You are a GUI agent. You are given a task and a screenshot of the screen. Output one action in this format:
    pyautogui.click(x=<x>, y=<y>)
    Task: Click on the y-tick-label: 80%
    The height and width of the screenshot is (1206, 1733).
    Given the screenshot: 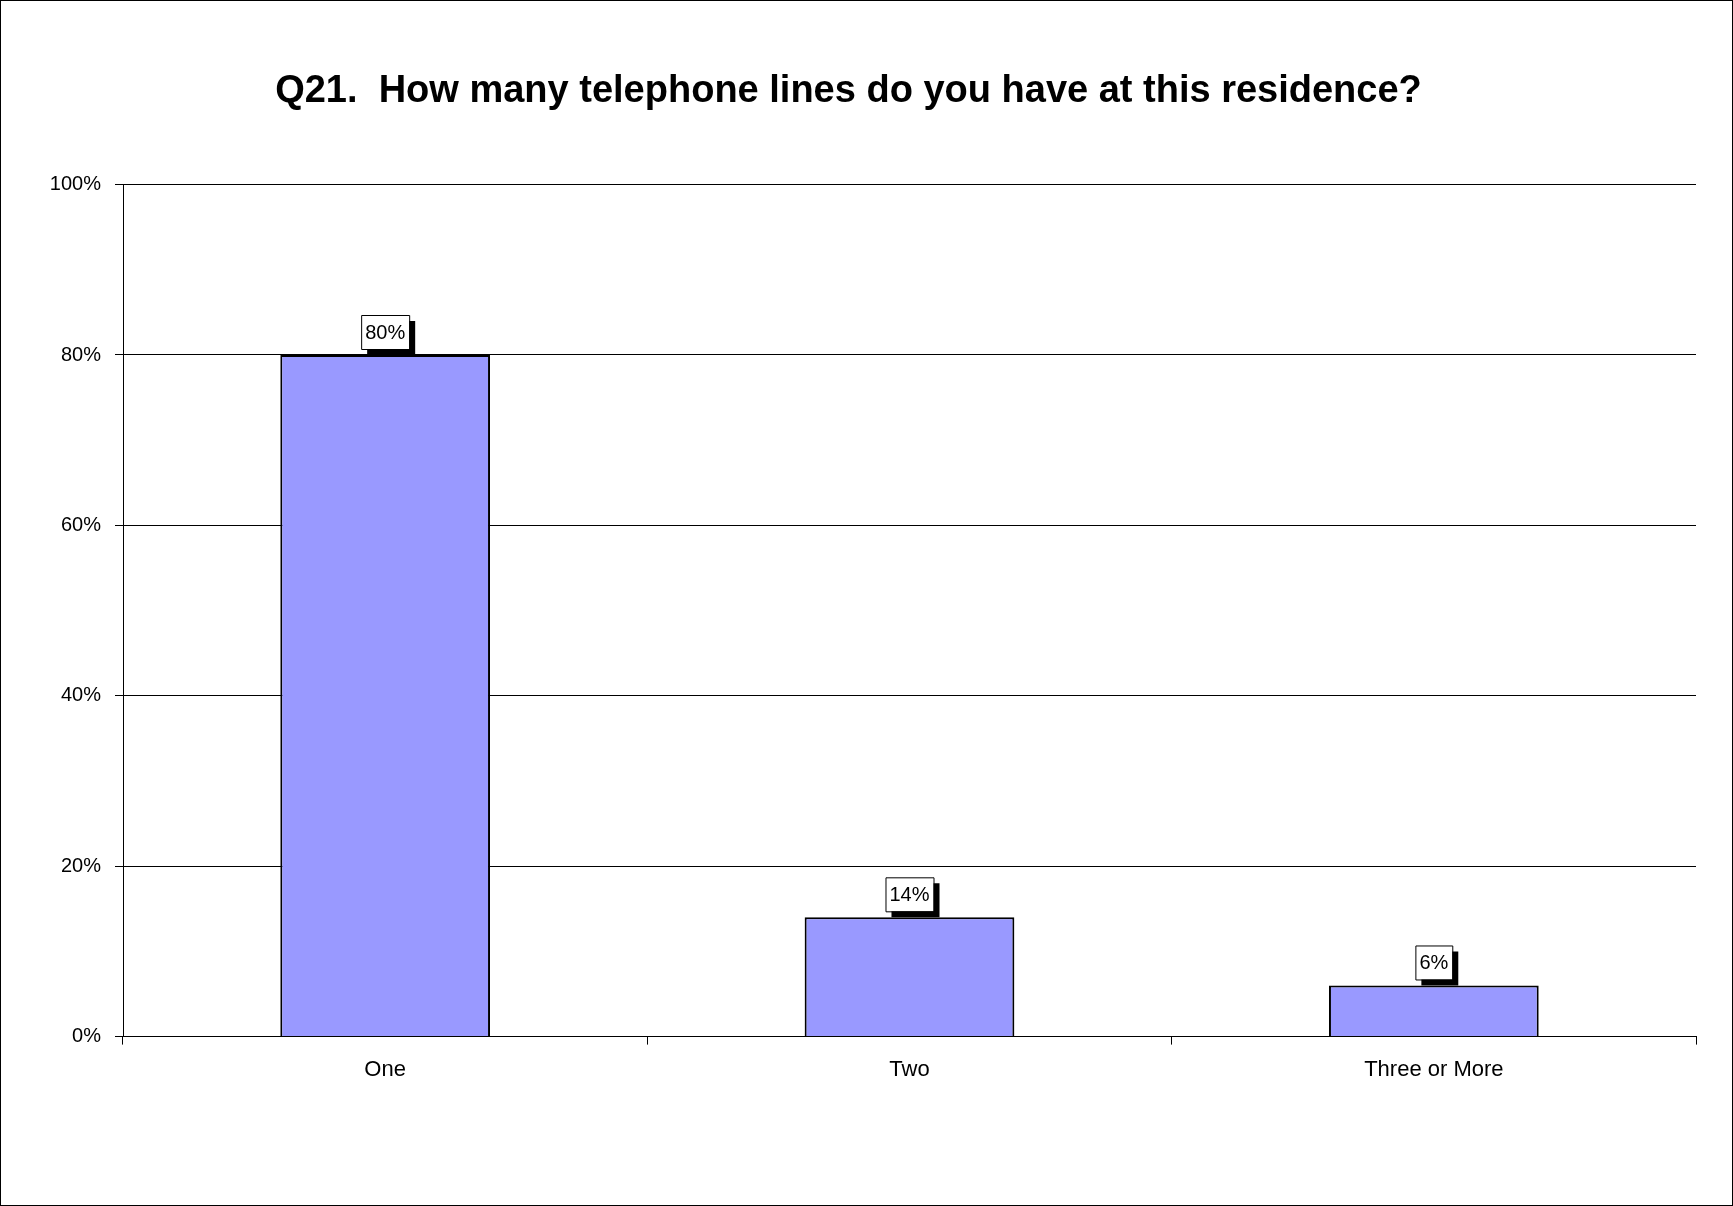 What is the action you would take?
    pyautogui.click(x=81, y=353)
    